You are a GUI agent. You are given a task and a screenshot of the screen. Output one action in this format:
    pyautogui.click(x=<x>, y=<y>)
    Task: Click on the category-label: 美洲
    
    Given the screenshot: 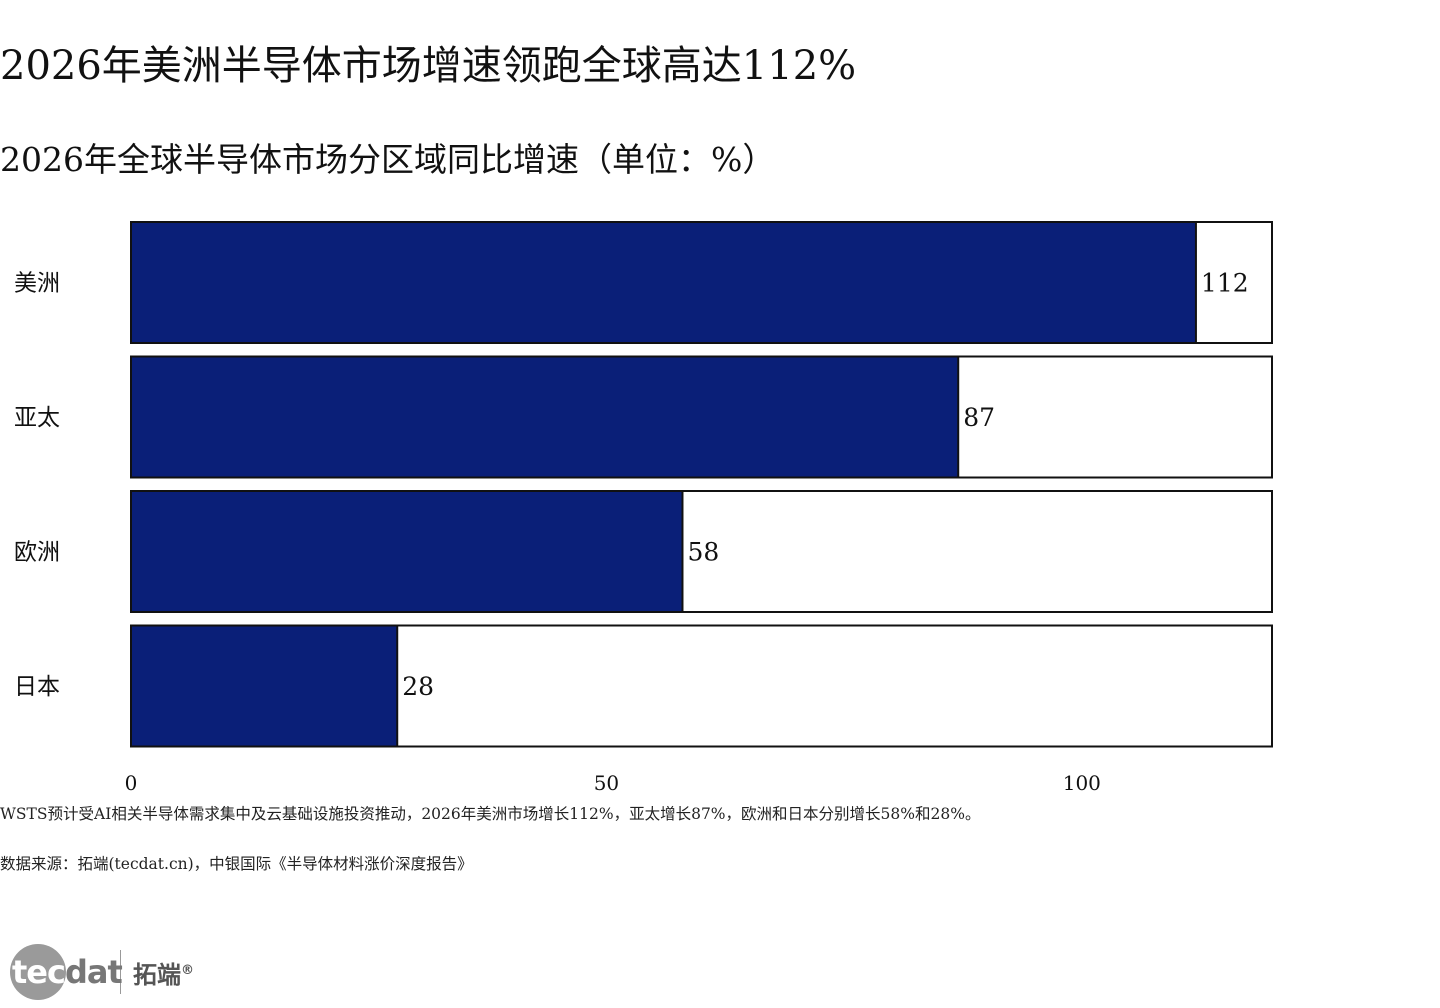 What is the action you would take?
    pyautogui.click(x=37, y=284)
    